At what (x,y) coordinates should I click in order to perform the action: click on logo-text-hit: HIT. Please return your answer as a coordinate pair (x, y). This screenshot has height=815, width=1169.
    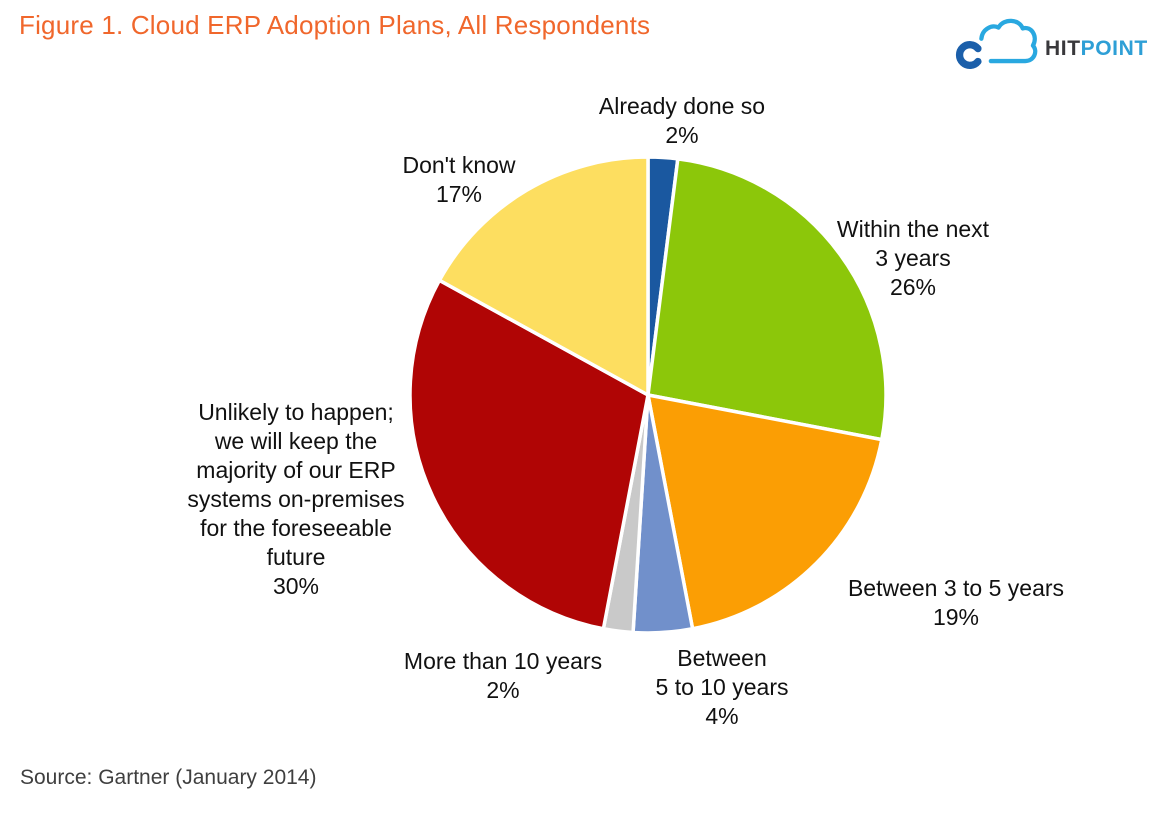
    Looking at the image, I should click on (1063, 48).